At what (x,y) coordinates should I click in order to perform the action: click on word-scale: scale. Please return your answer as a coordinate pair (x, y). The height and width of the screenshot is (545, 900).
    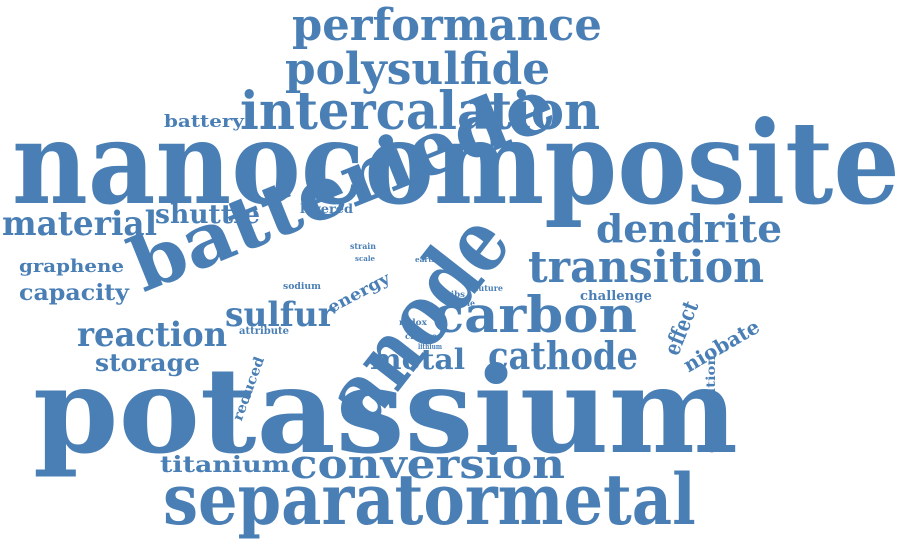
    Looking at the image, I should click on (365, 258).